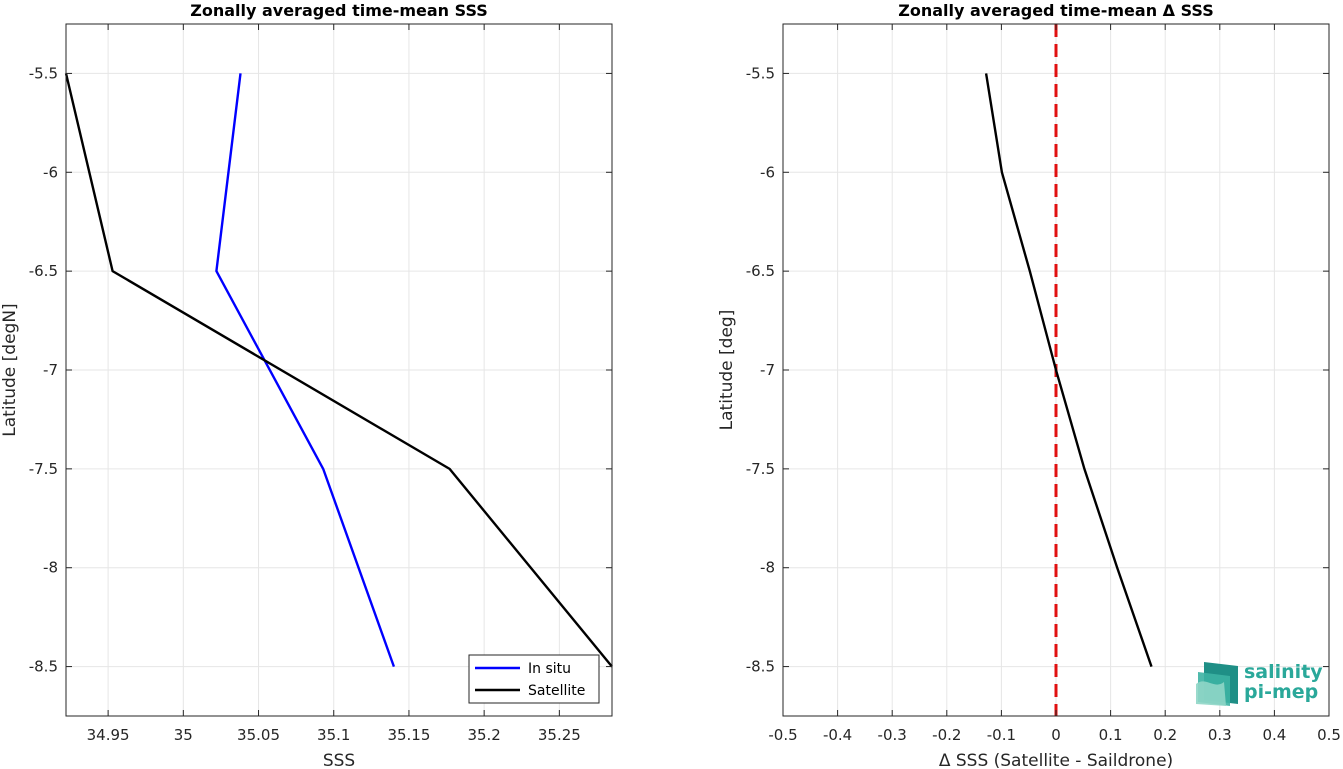 Image resolution: width=1343 pixels, height=769 pixels. What do you see at coordinates (50, 568) in the screenshot?
I see `sss-ytick-label: -8` at bounding box center [50, 568].